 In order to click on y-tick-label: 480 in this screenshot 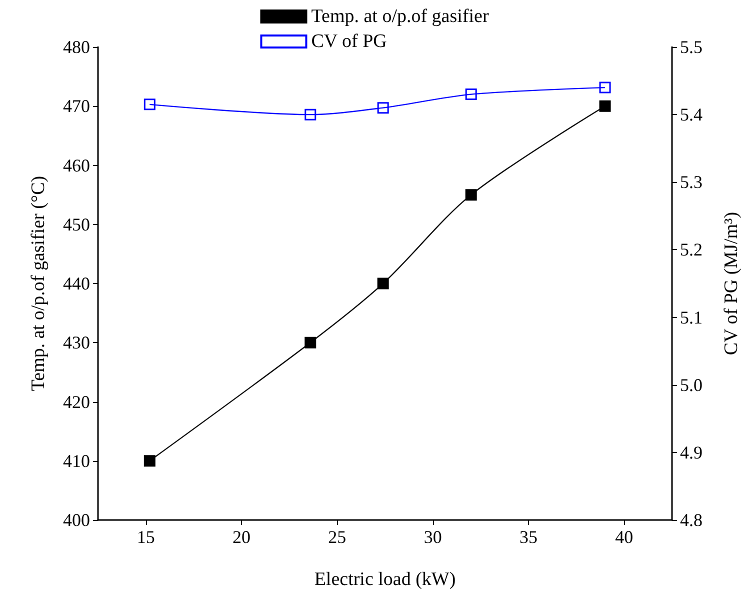, I will do `click(76, 47)`.